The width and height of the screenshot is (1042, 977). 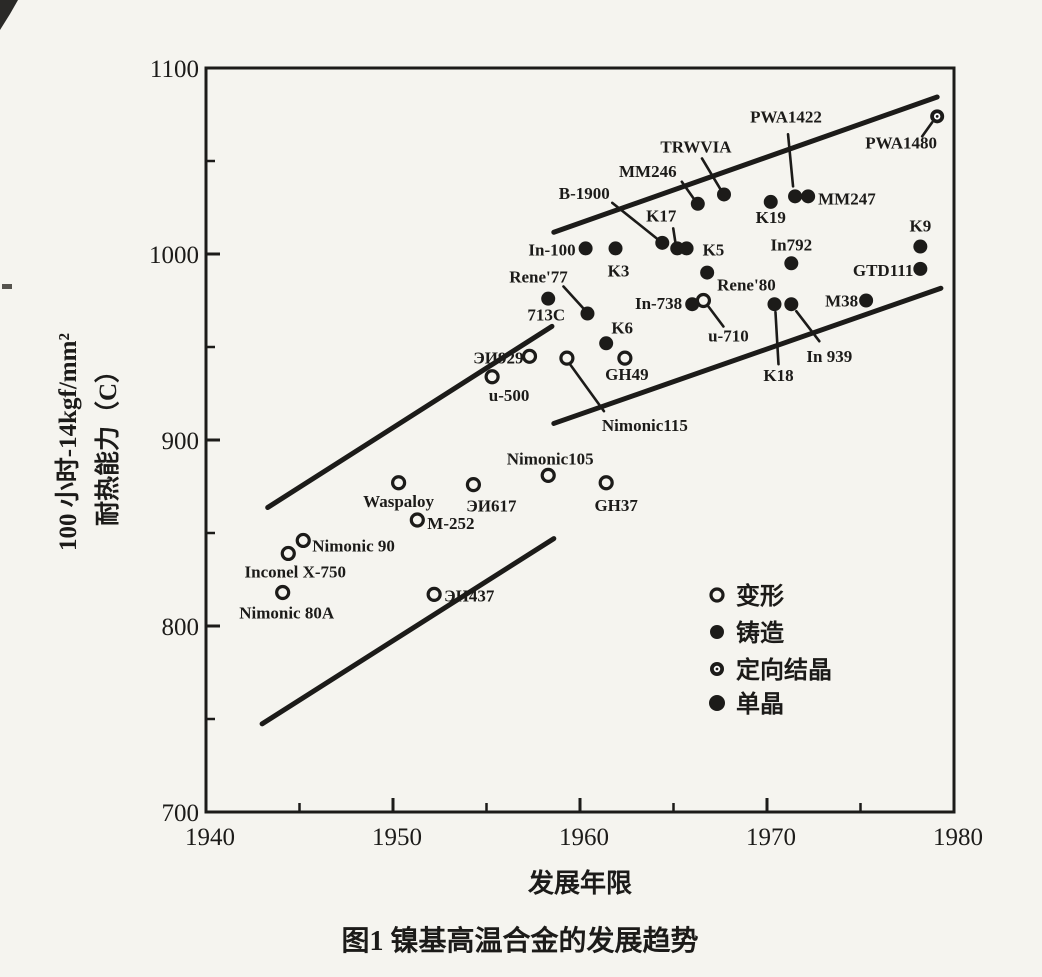 What do you see at coordinates (728, 336) in the screenshot?
I see `point-label-u-710: u-710` at bounding box center [728, 336].